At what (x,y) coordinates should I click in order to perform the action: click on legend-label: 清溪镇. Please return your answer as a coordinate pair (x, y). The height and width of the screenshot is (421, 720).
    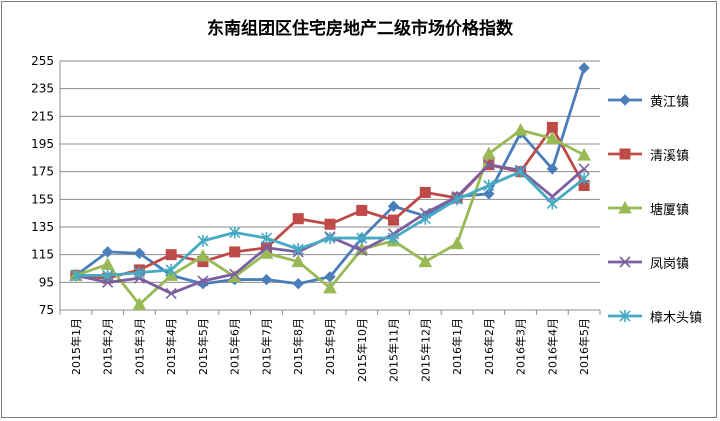
    Looking at the image, I should click on (670, 156).